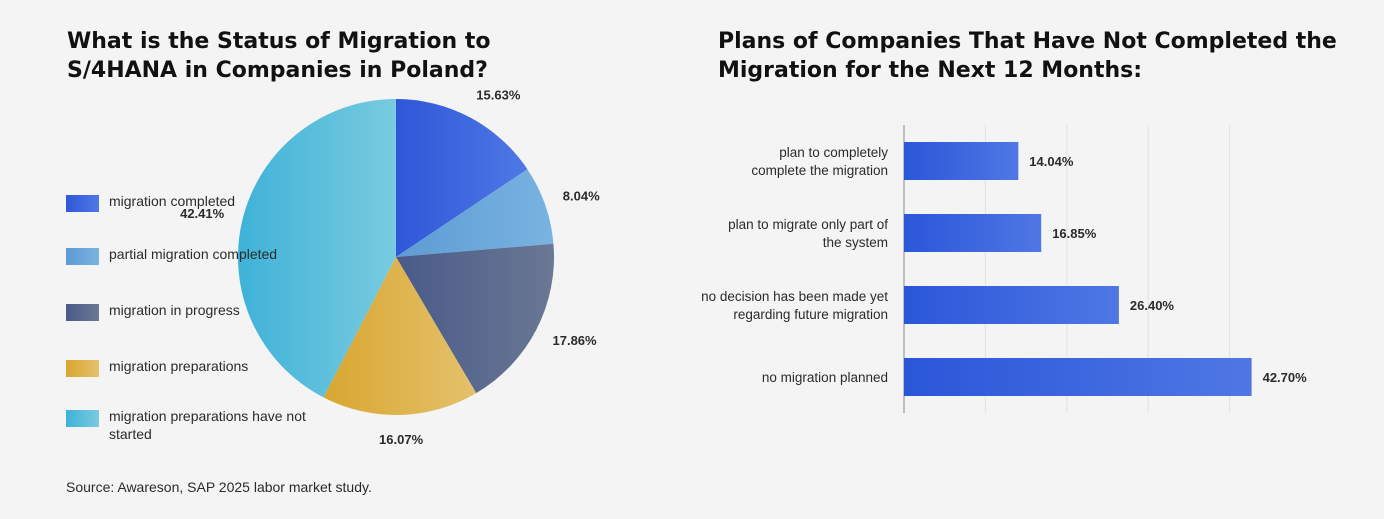 Image resolution: width=1384 pixels, height=519 pixels. Describe the element at coordinates (181, 377) in the screenshot. I see `legend-item-migration-preparations: migration preparations` at that location.